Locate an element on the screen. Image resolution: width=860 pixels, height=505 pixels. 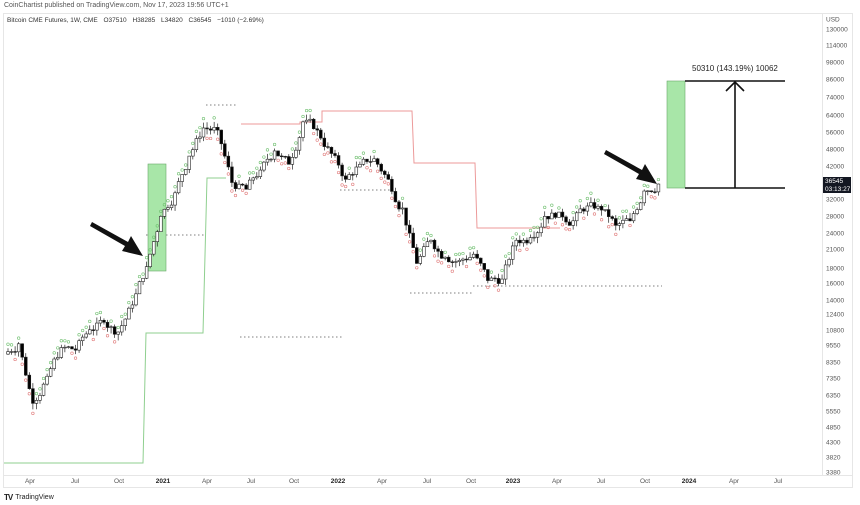
price-range-label: 50310 (143.19%) 10062 is located at coordinates (735, 68).